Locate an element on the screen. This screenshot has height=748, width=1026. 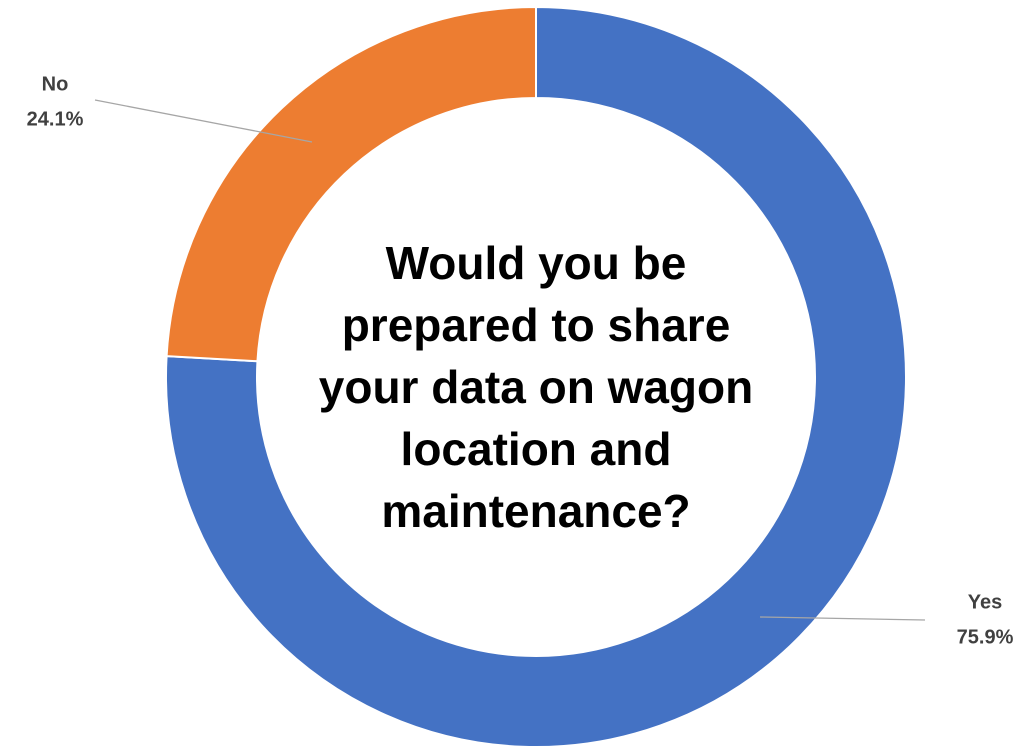
data-label-value: 24.1% is located at coordinates (55, 119).